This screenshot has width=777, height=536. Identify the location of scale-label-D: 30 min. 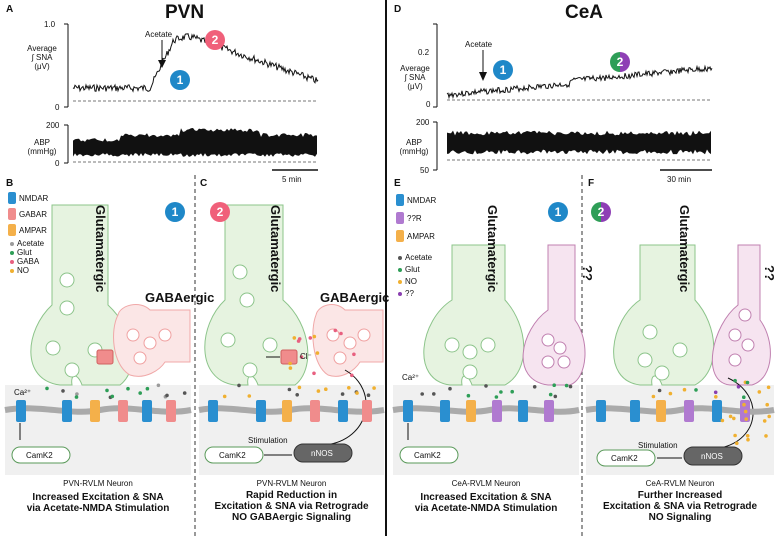
(679, 179).